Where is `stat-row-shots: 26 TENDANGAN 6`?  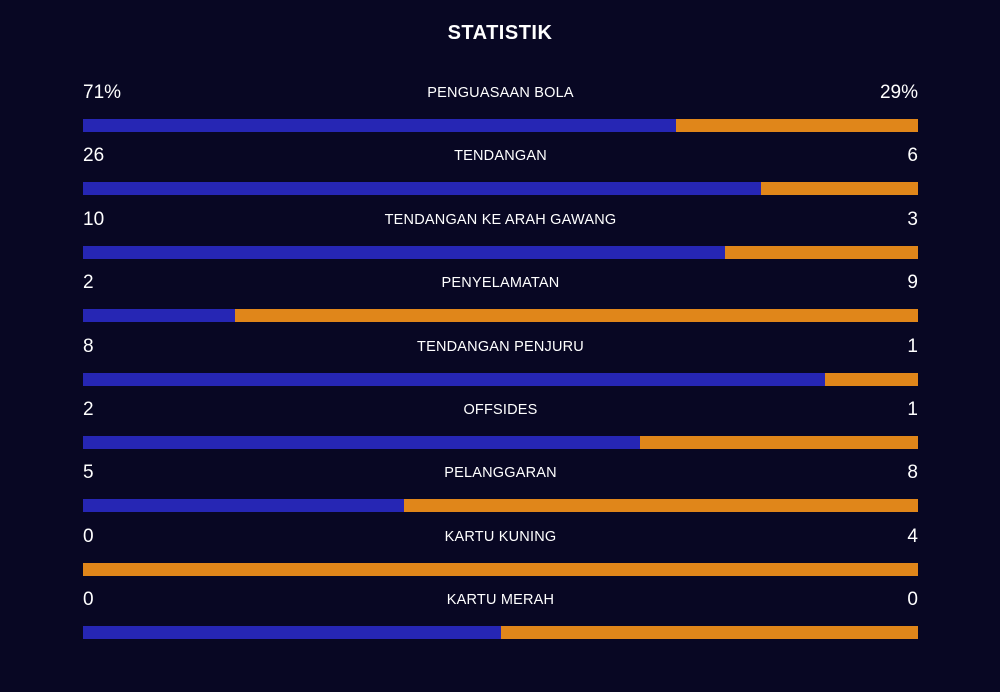
stat-row-shots: 26 TENDANGAN 6 is located at coordinates (500, 174).